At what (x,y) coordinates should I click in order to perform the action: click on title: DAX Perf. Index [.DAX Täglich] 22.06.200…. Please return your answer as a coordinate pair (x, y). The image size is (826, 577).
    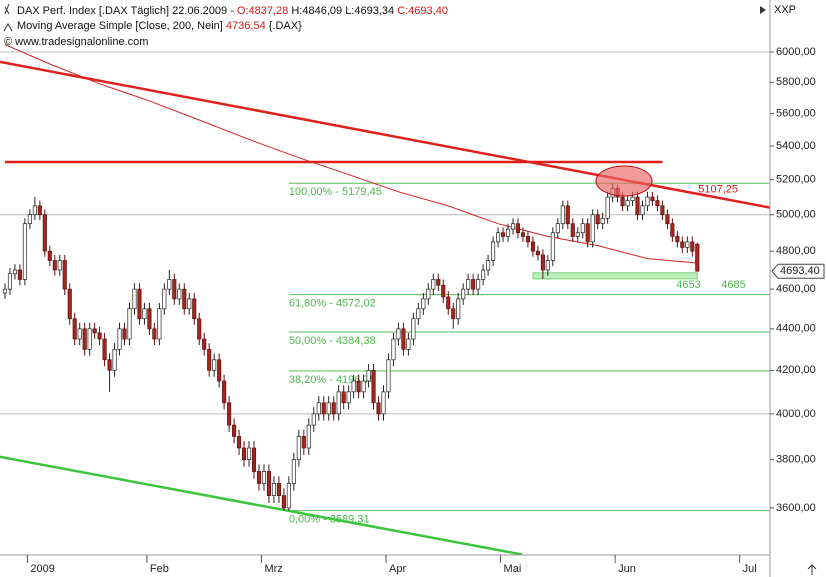
    Looking at the image, I should click on (125, 11).